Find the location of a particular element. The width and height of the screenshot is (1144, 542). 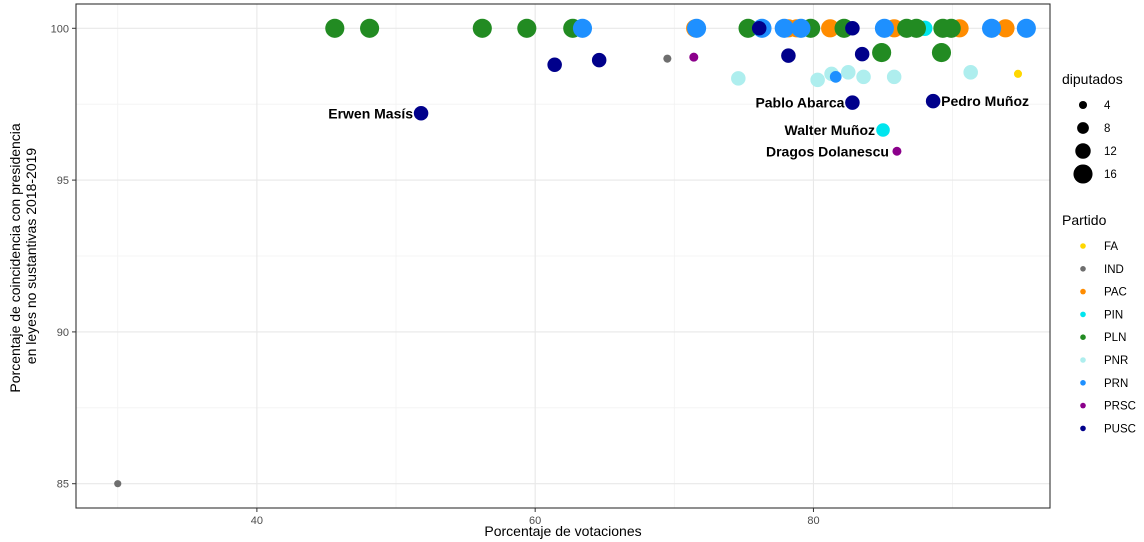

point-label: Pablo Abarca is located at coordinates (799, 103).